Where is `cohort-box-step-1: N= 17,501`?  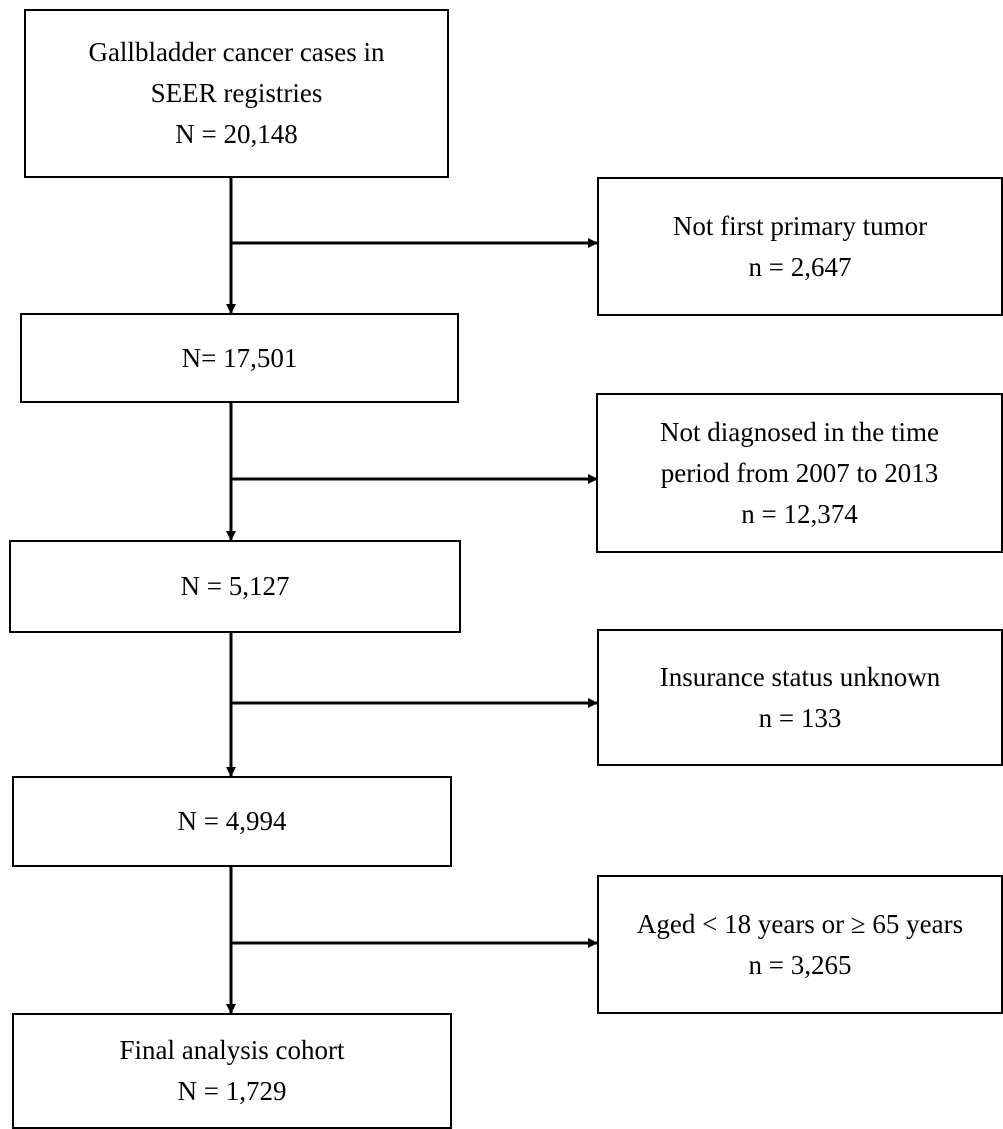 cohort-box-step-1: N= 17,501 is located at coordinates (239, 358).